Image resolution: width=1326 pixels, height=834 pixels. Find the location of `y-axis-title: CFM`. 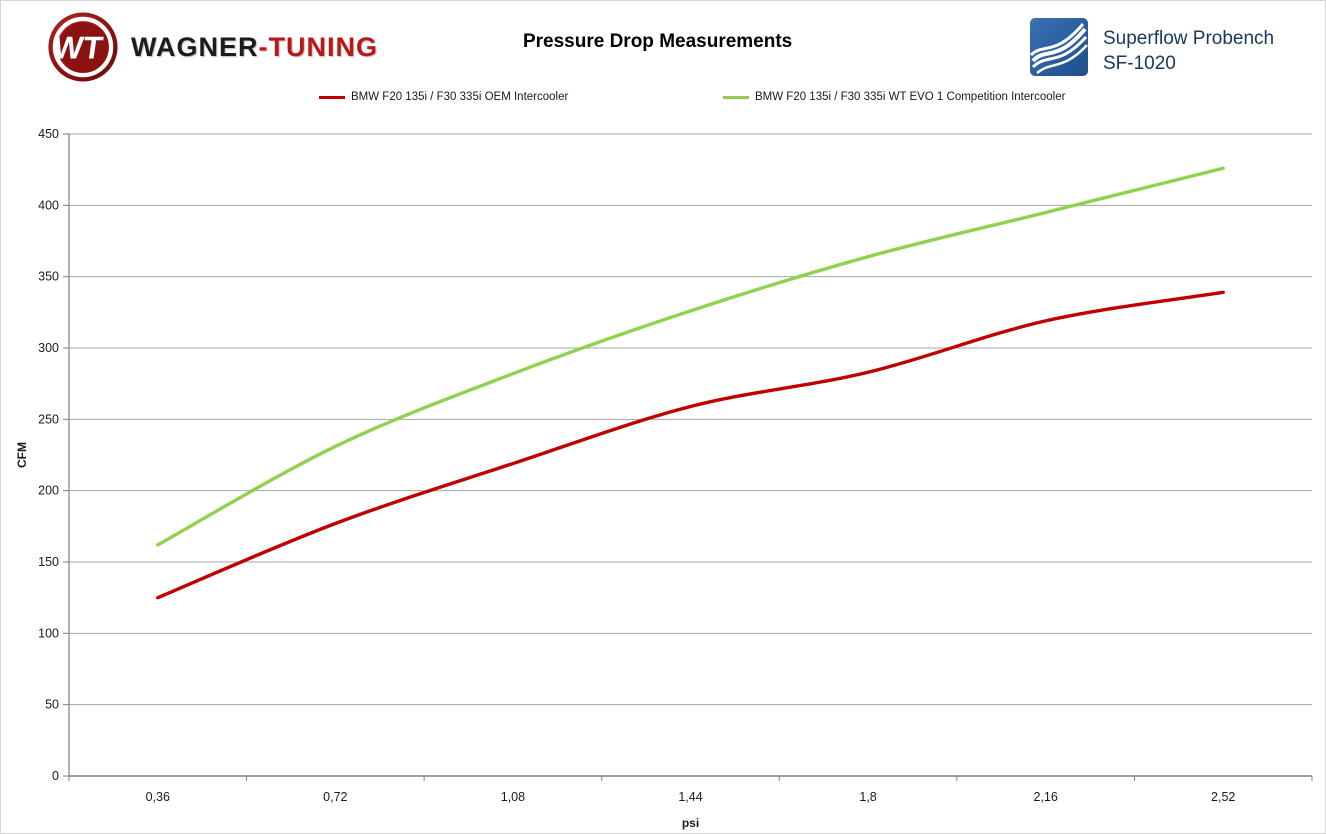

y-axis-title: CFM is located at coordinates (22, 455).